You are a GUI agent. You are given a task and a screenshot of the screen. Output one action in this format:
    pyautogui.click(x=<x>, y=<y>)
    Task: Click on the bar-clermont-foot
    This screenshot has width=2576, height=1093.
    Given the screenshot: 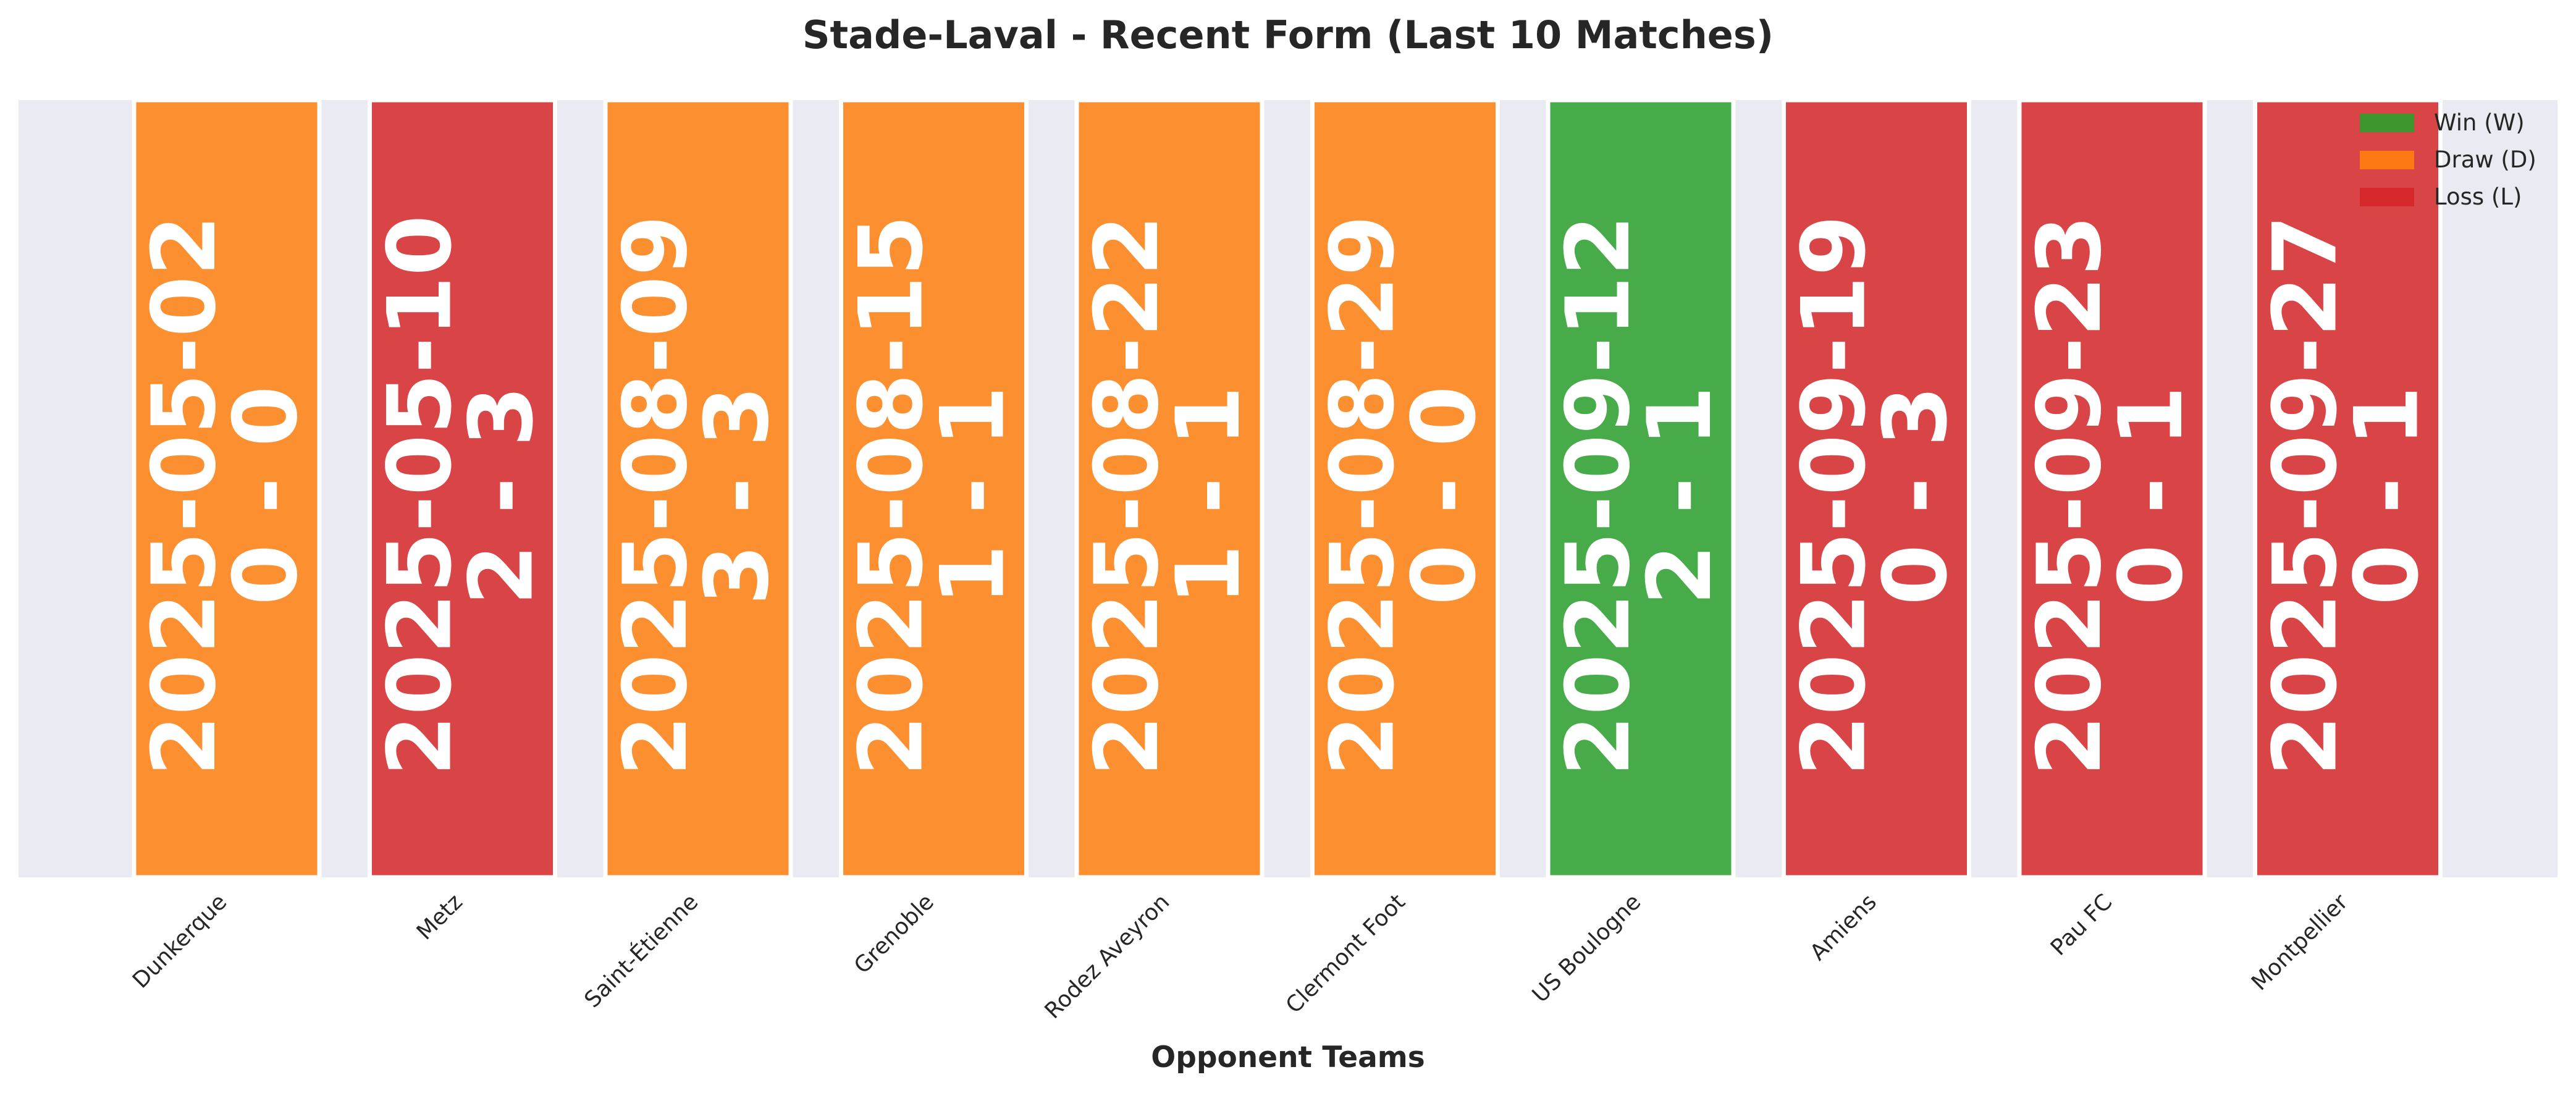 What is the action you would take?
    pyautogui.click(x=1405, y=489)
    